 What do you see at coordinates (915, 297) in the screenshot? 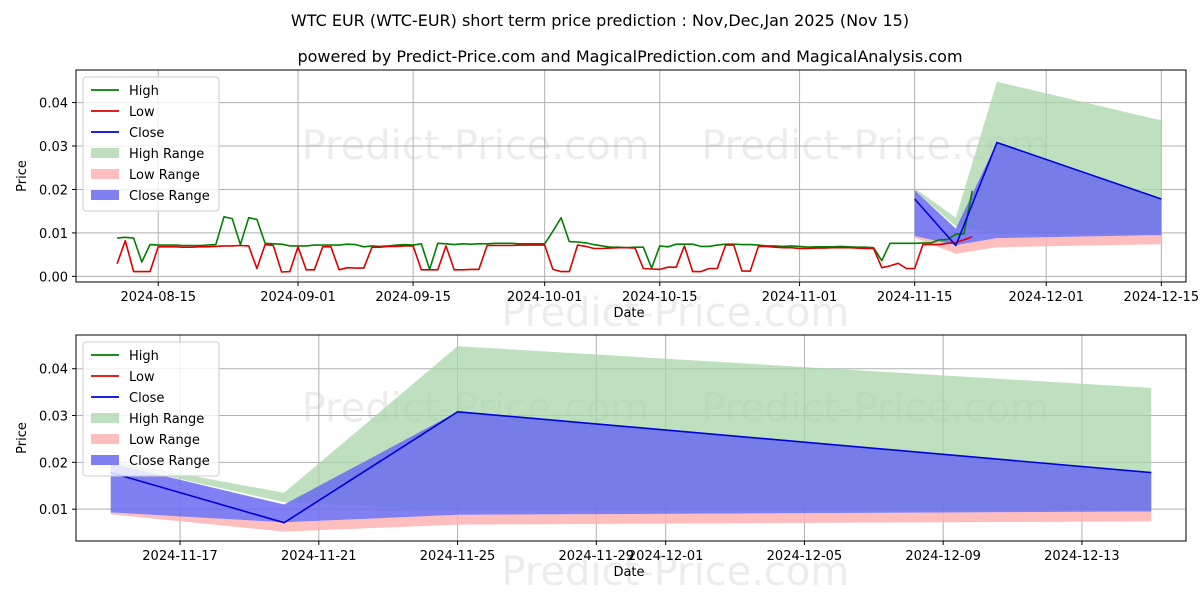
I see `x-tick-label: 2024-11-15` at bounding box center [915, 297].